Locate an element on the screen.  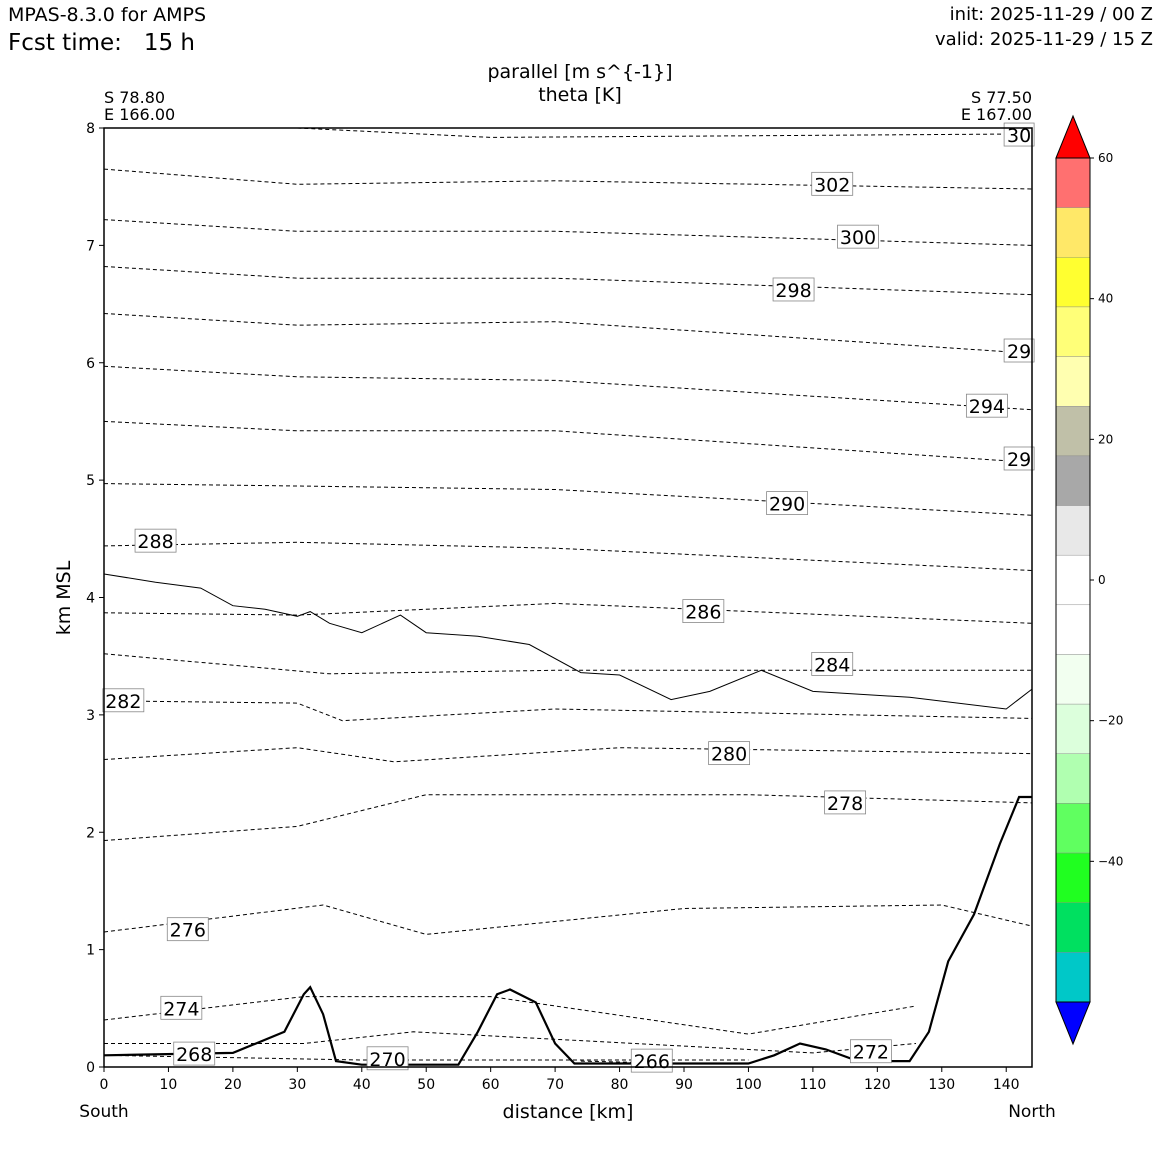
theta-label-302: 302 is located at coordinates (832, 183).